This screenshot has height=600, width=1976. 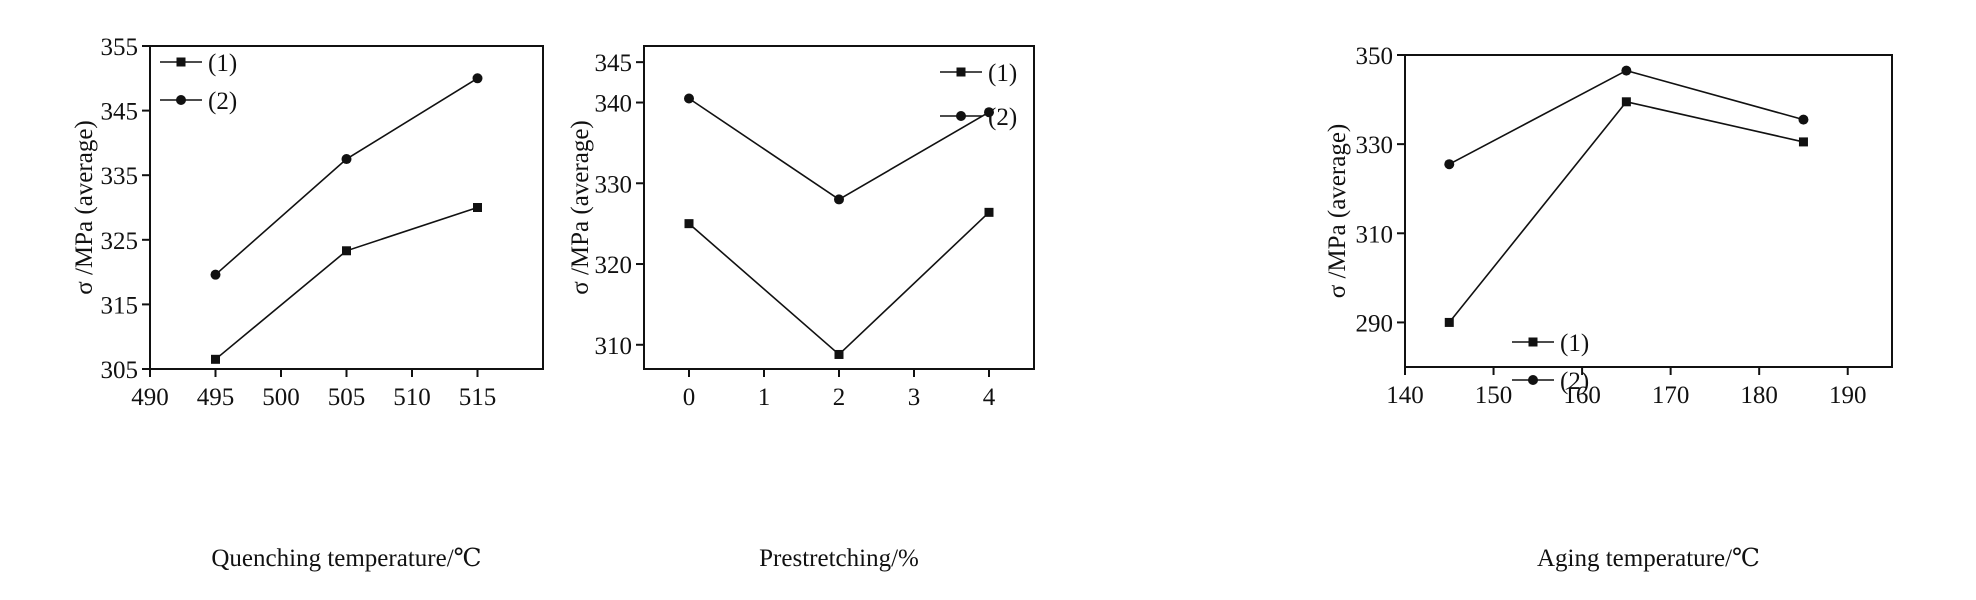 What do you see at coordinates (1582, 395) in the screenshot?
I see `x-tick-label: 160` at bounding box center [1582, 395].